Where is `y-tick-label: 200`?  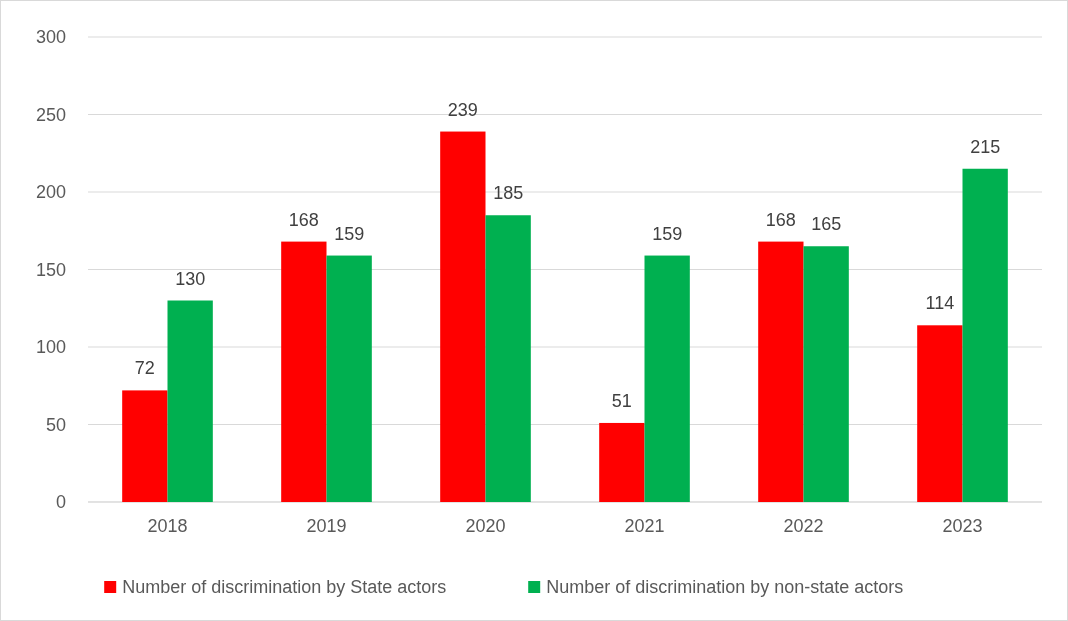 y-tick-label: 200 is located at coordinates (50, 192).